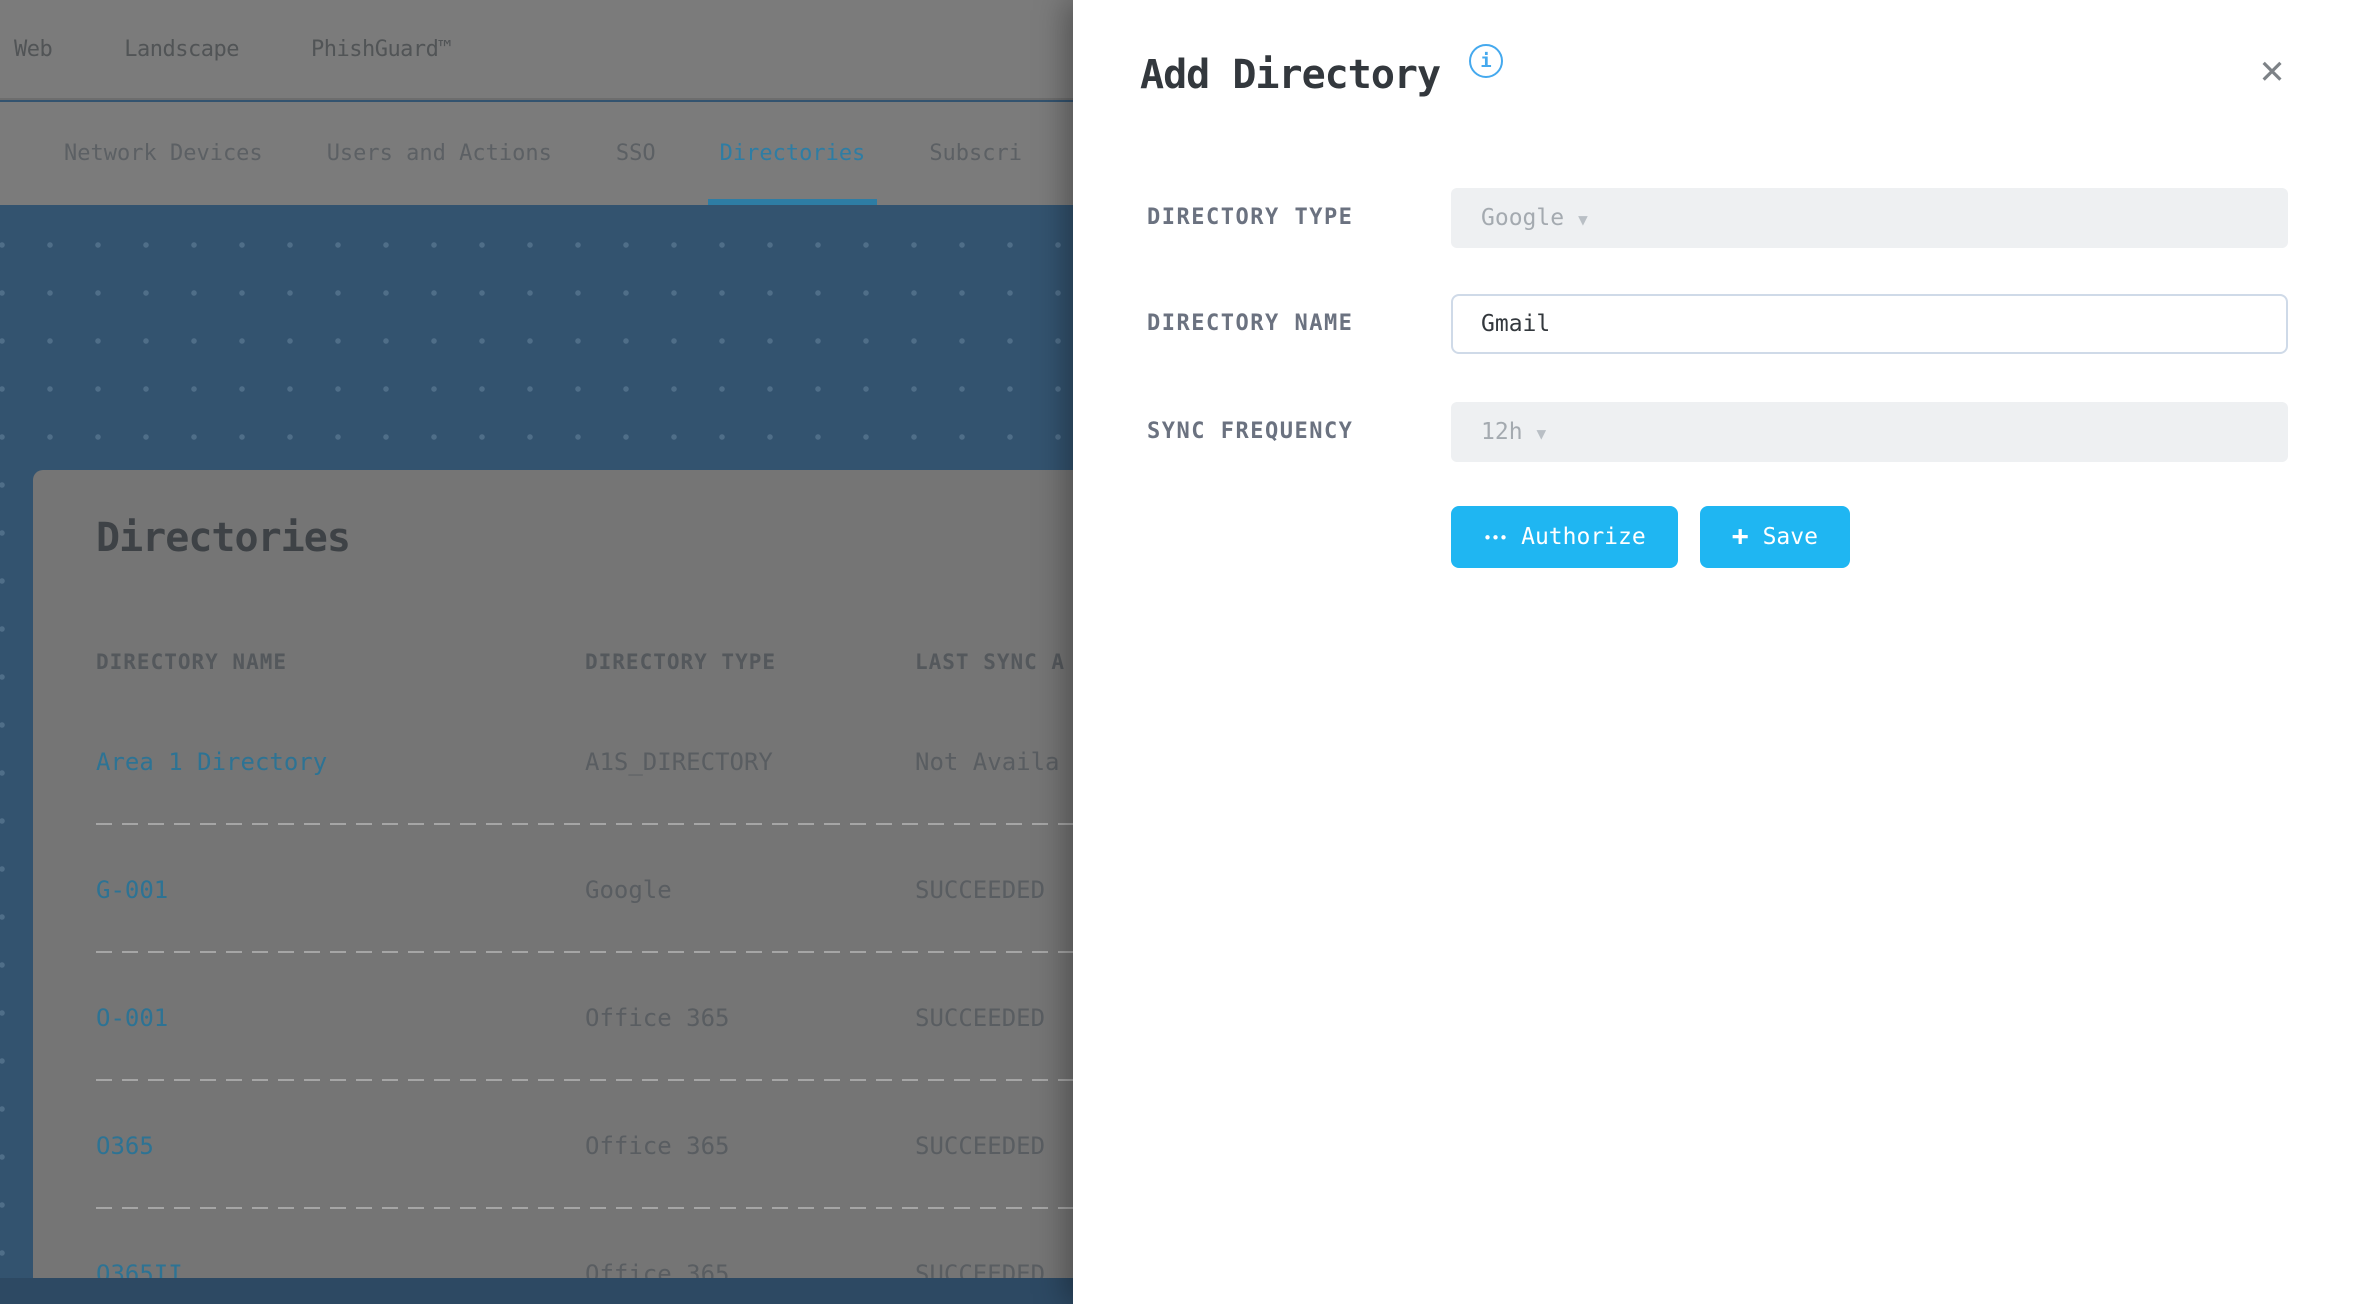 This screenshot has height=1304, width=2356. I want to click on table-row: G-001 Google SUCCEEDED, so click(578, 896).